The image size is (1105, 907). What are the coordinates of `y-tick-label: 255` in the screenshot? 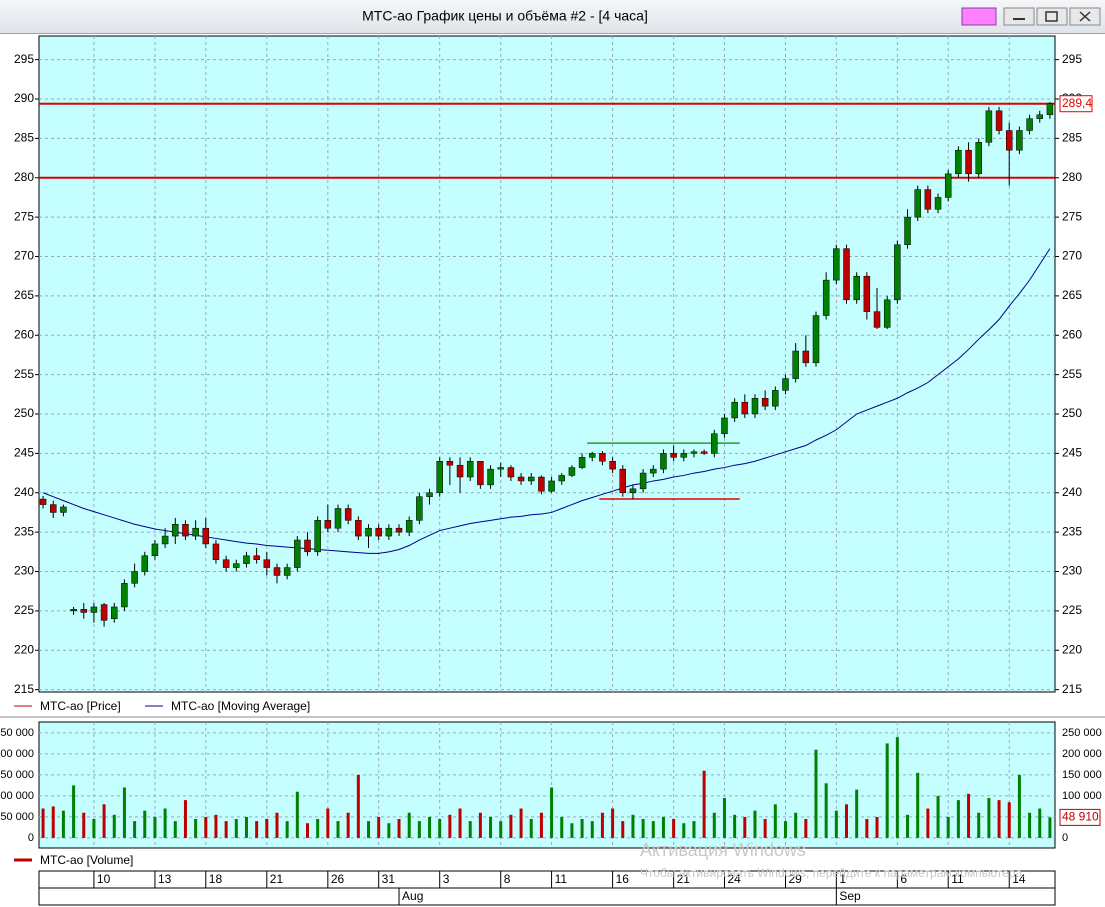 It's located at (1072, 374).